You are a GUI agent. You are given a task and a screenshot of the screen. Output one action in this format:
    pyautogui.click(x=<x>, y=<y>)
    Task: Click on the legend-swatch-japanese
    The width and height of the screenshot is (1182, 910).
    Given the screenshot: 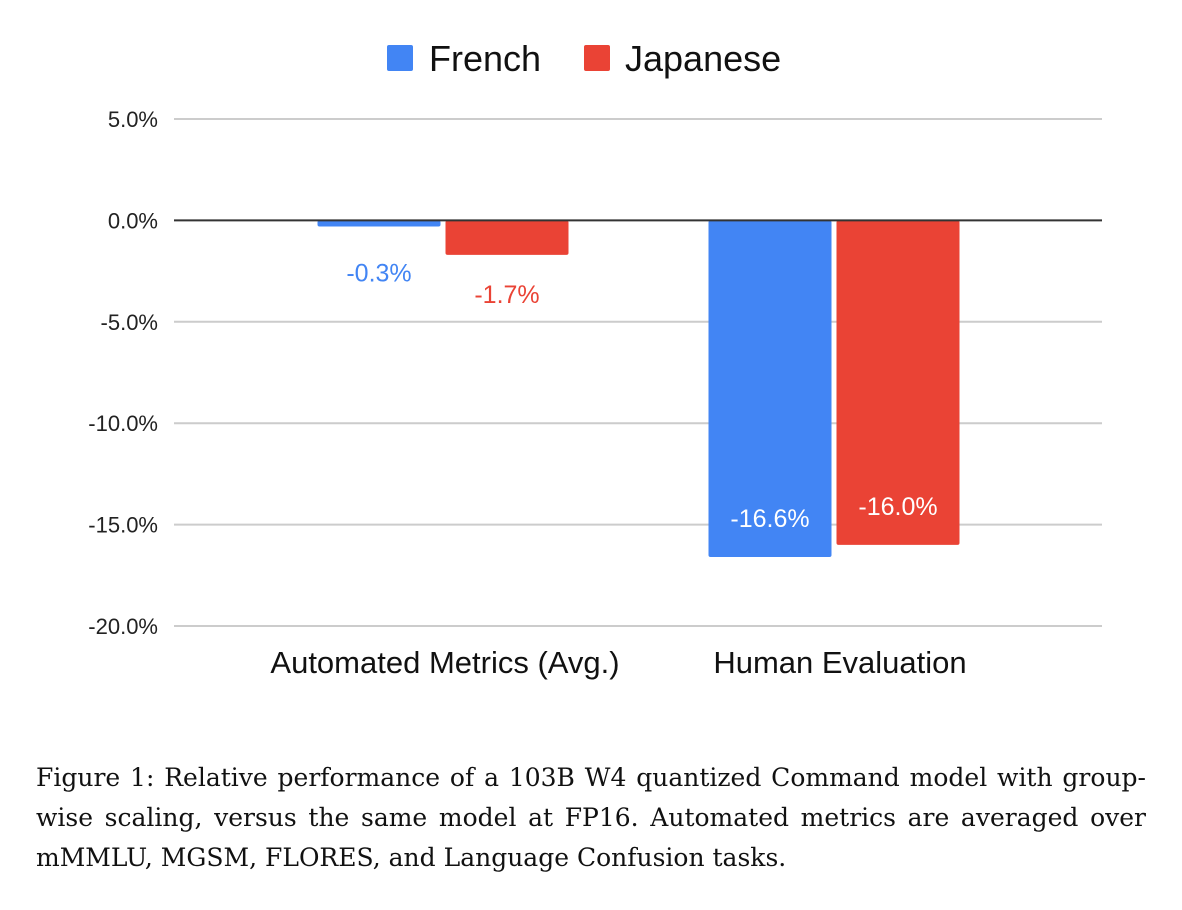 What is the action you would take?
    pyautogui.click(x=597, y=58)
    